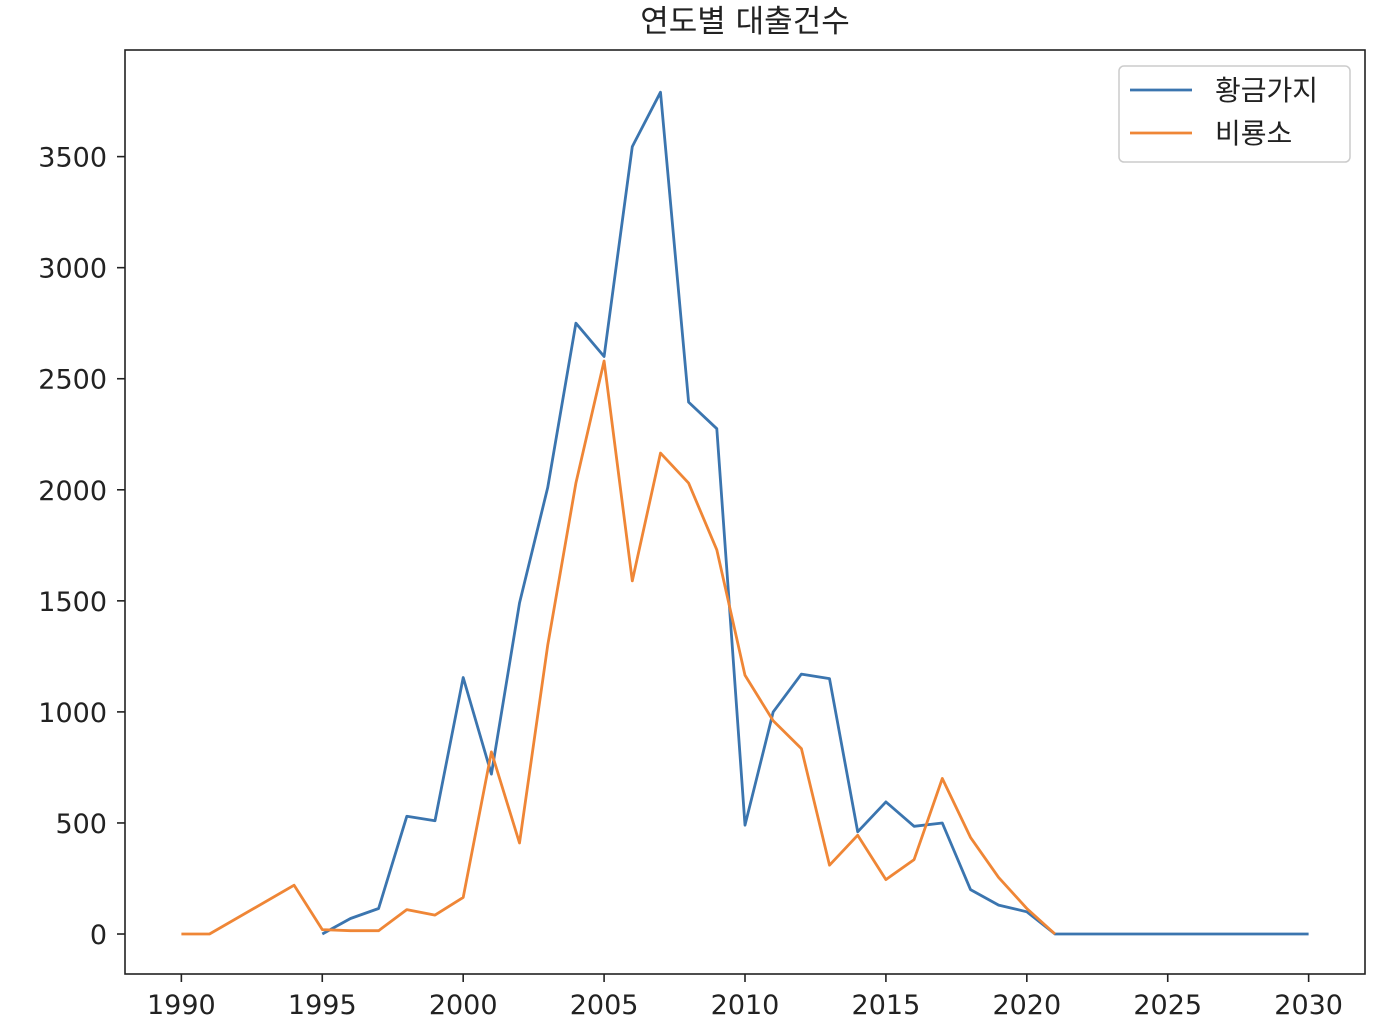 The image size is (1396, 1024). What do you see at coordinates (745, 22) in the screenshot?
I see `chart-title: 연도별 대출건수` at bounding box center [745, 22].